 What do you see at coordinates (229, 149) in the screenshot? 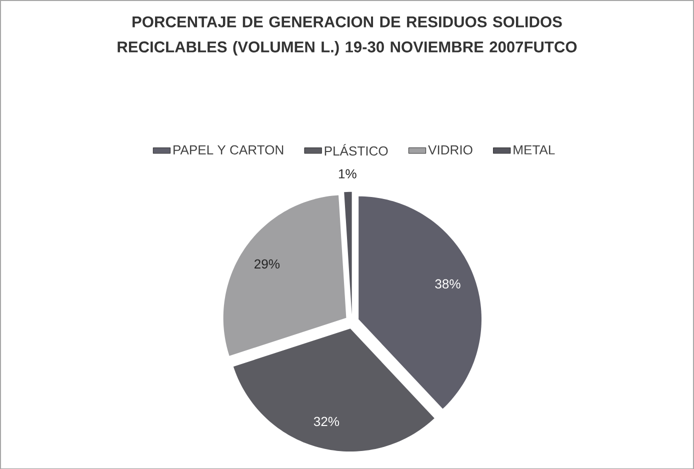
I see `legend-label: PAPEL Y CARTON` at bounding box center [229, 149].